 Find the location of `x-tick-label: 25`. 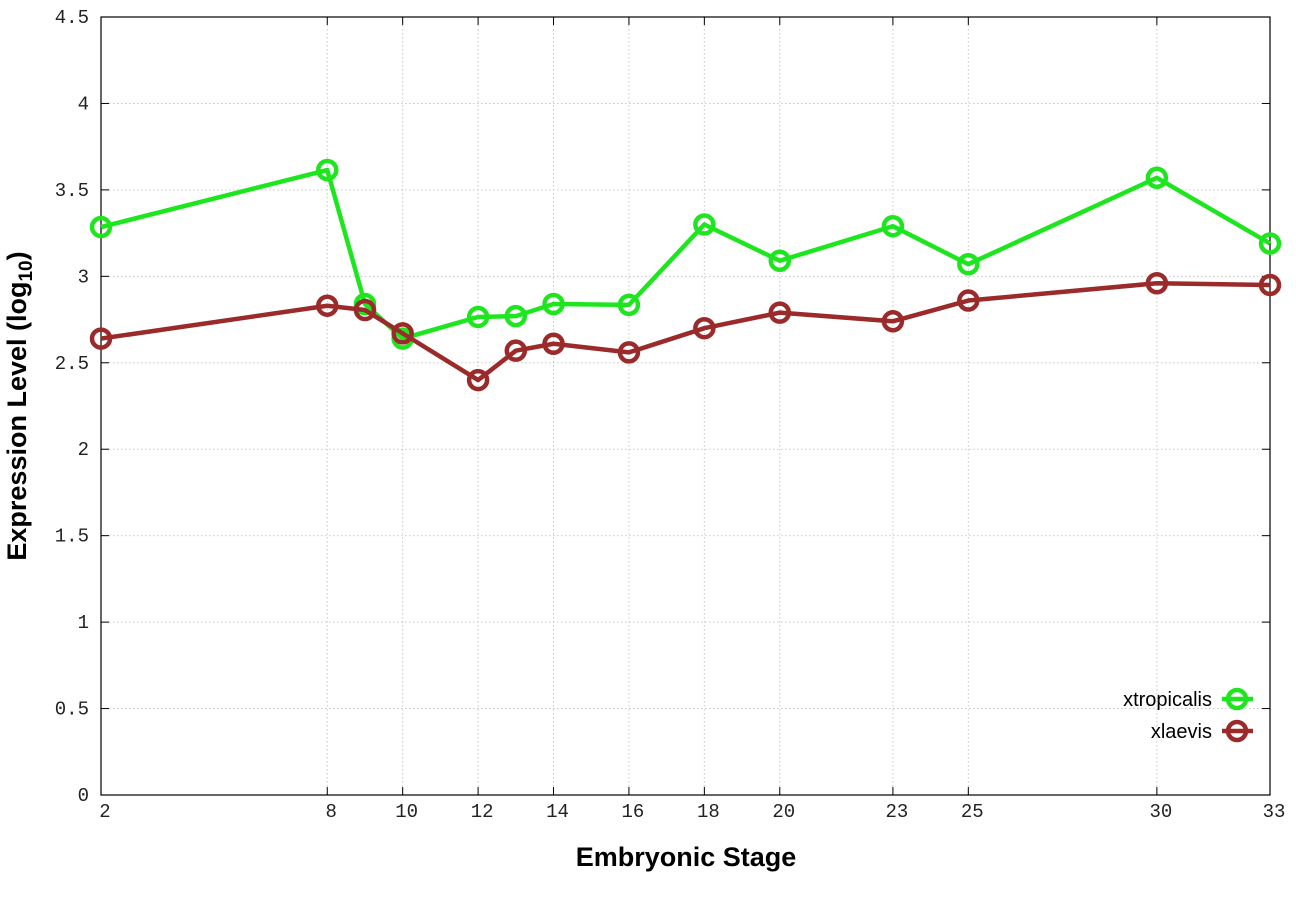

x-tick-label: 25 is located at coordinates (972, 812).